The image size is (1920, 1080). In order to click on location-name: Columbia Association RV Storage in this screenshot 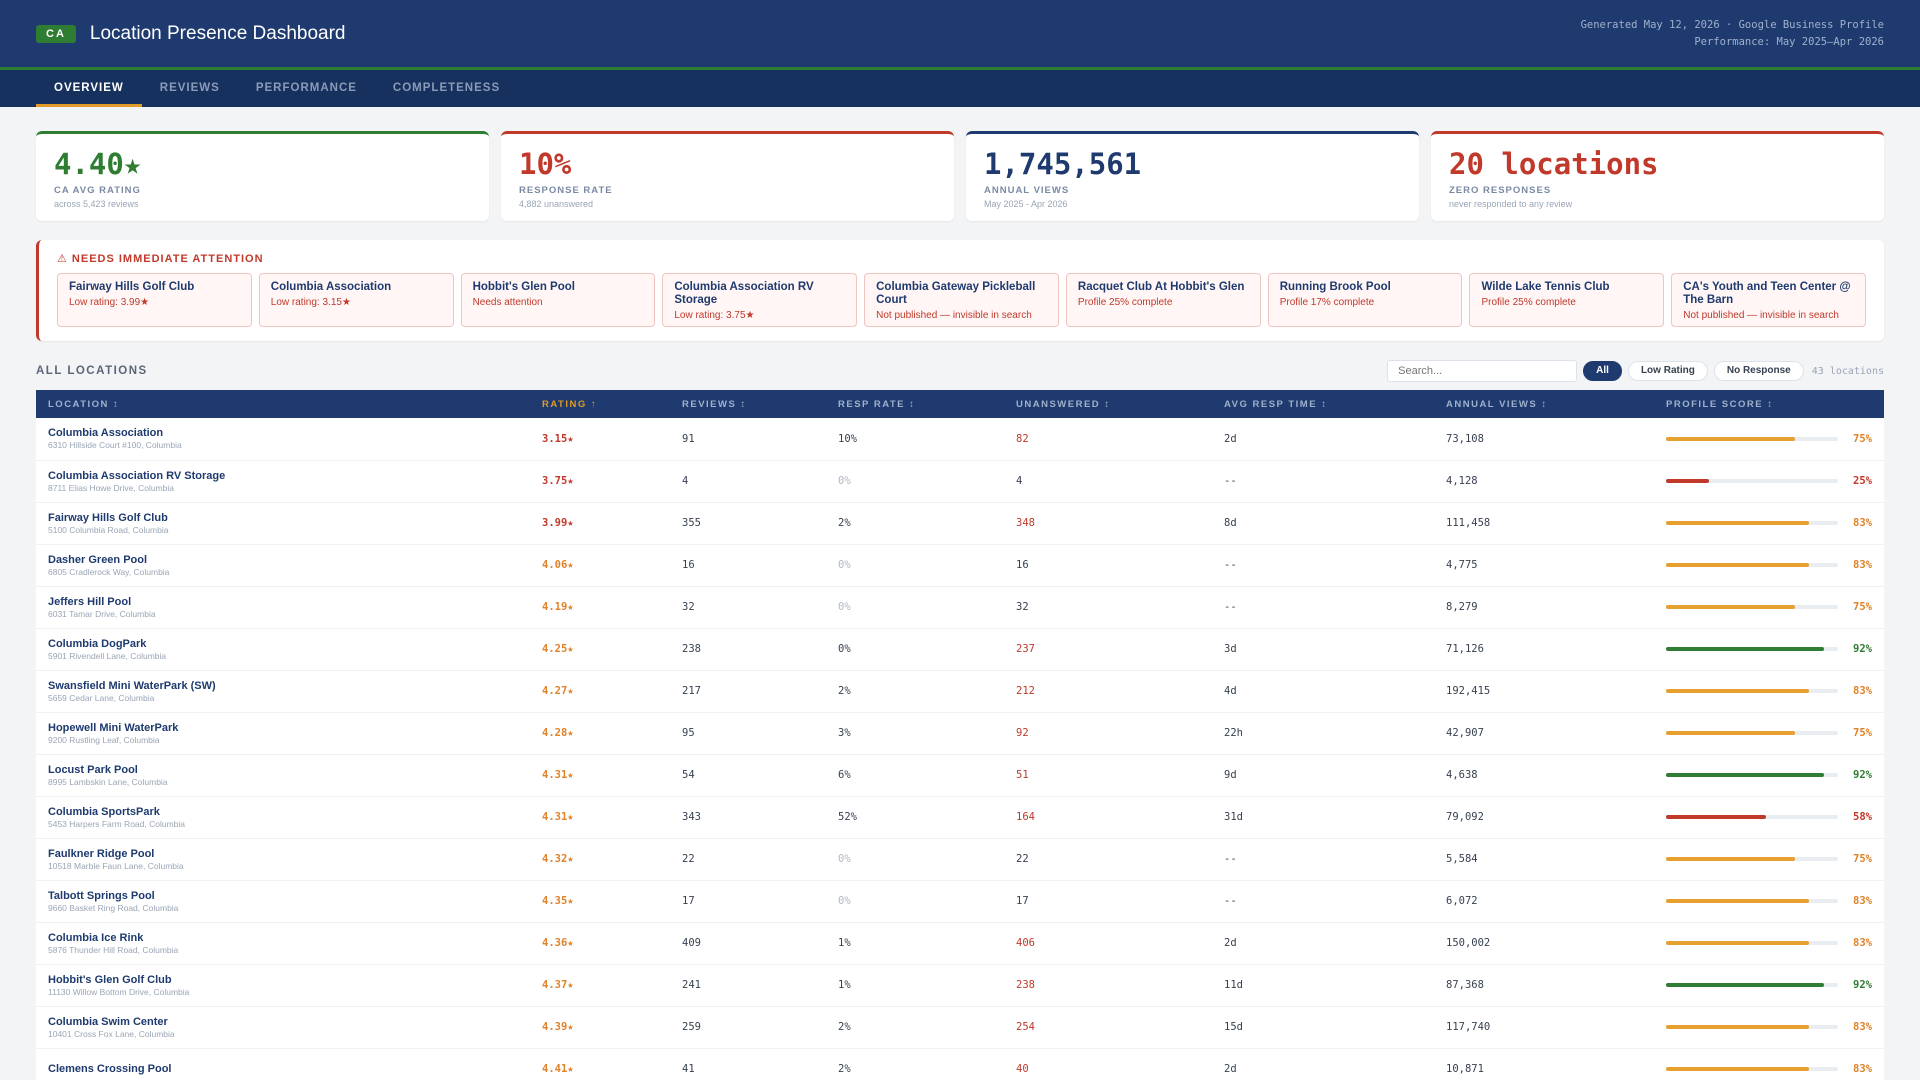, I will do `click(137, 475)`.